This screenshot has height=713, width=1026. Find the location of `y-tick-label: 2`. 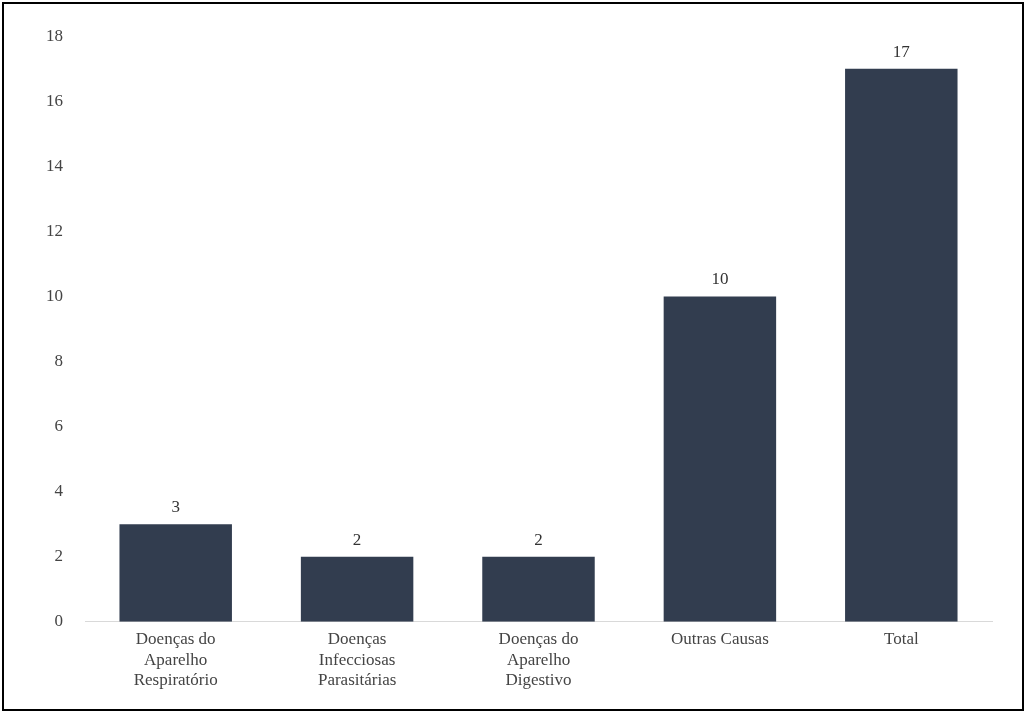

y-tick-label: 2 is located at coordinates (58, 556).